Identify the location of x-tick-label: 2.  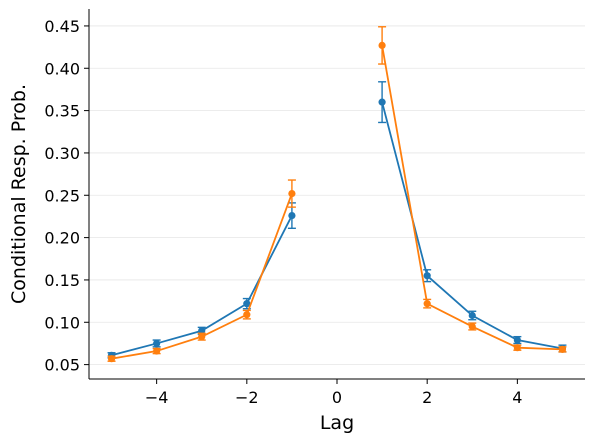
(427, 397).